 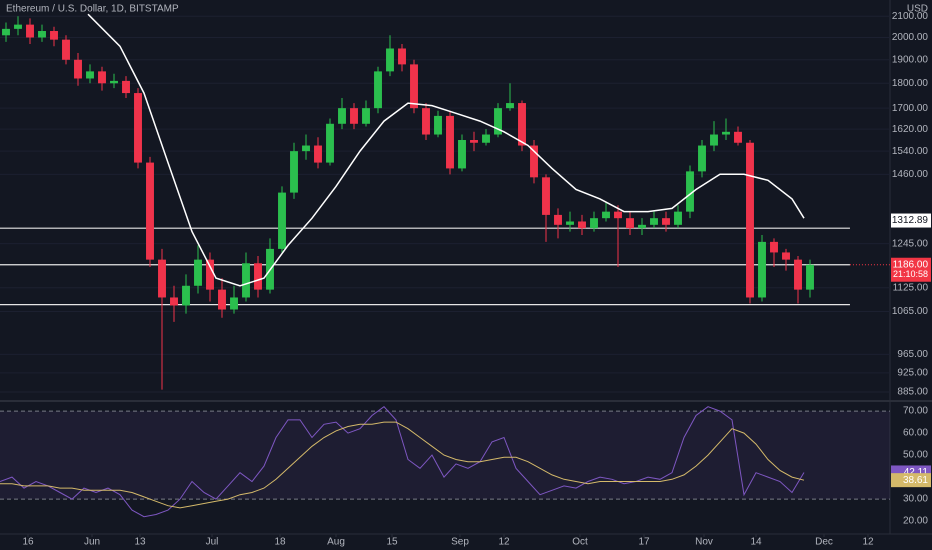 I want to click on last-price-label, so click(x=911, y=269).